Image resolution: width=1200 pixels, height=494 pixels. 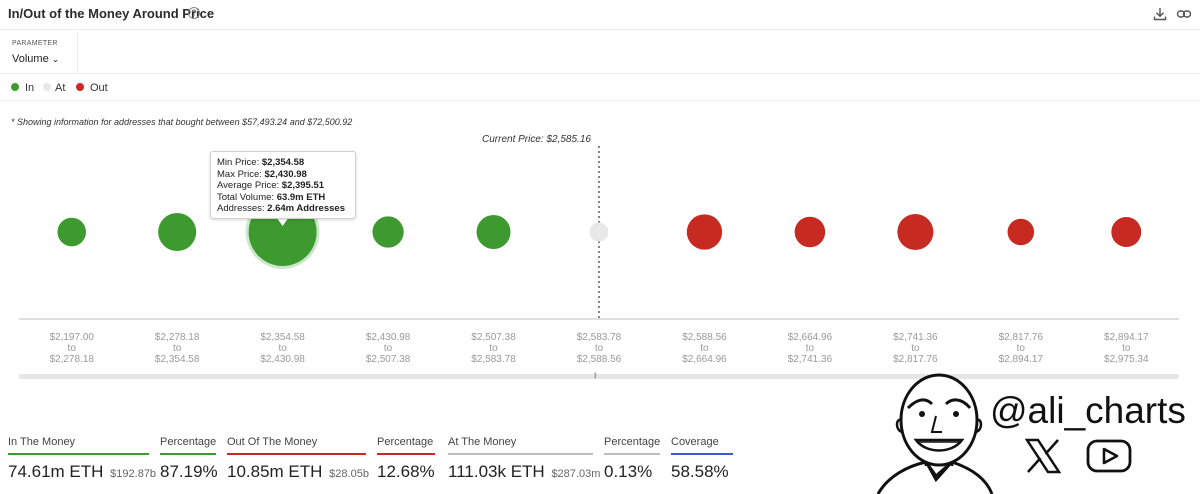 What do you see at coordinates (271, 185) in the screenshot?
I see `tooltip-average-price: Average Price: $2,395.51` at bounding box center [271, 185].